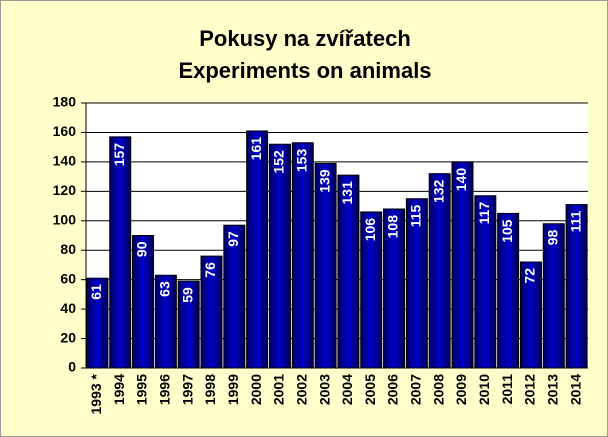 This screenshot has height=437, width=608. I want to click on value-label: 108, so click(393, 227).